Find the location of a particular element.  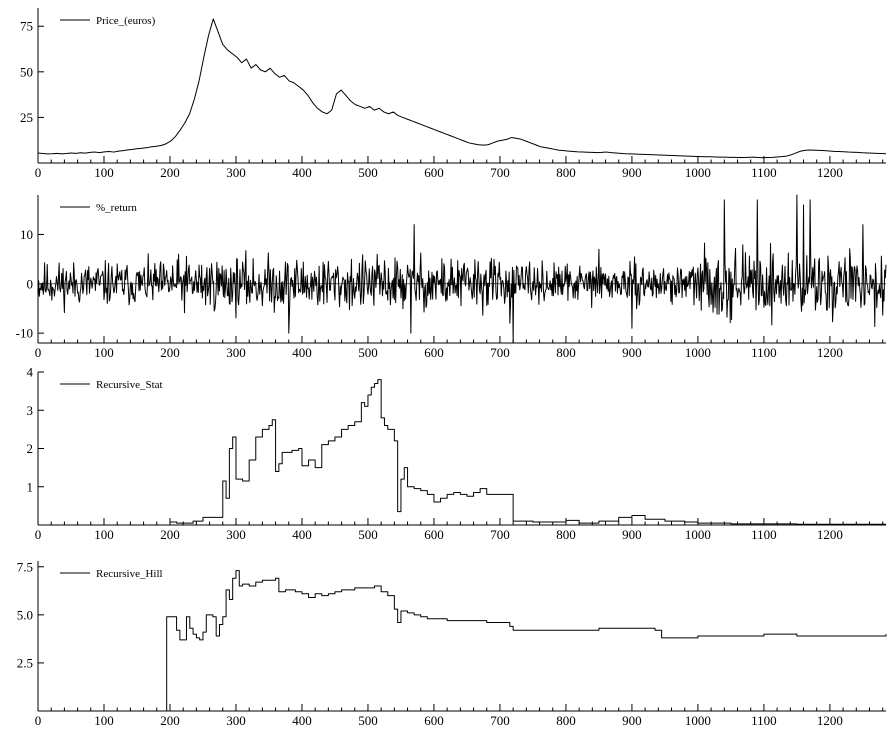

y-tick-label: 0 is located at coordinates (30, 283).